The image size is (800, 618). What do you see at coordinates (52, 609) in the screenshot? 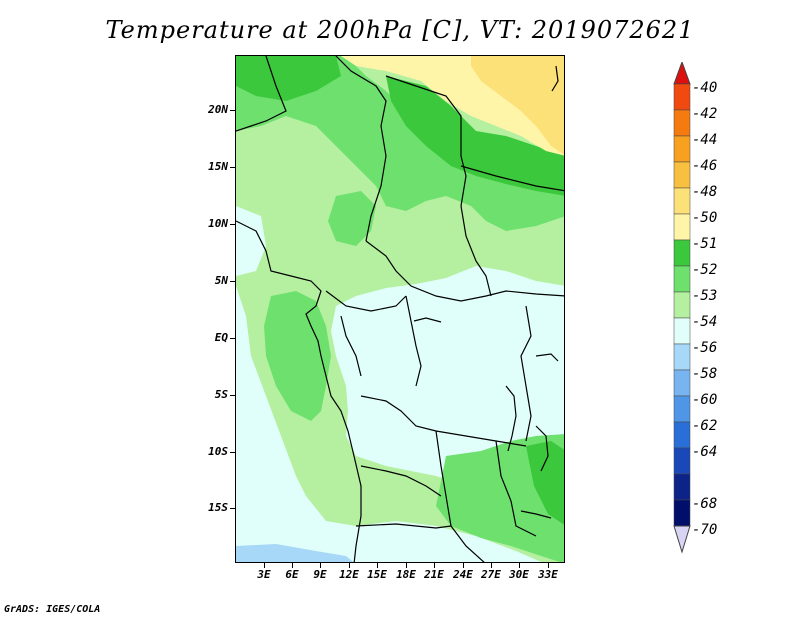
I see `credit-text: GrADS: IGES/COLA` at bounding box center [52, 609].